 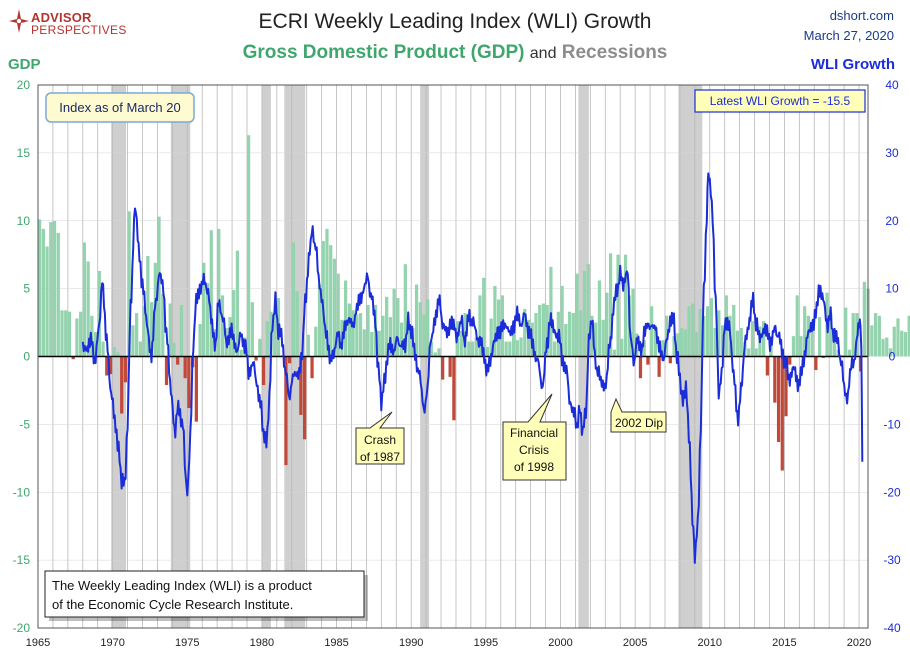 What do you see at coordinates (119, 107) in the screenshot?
I see `index-date-label: Index as of March 20` at bounding box center [119, 107].